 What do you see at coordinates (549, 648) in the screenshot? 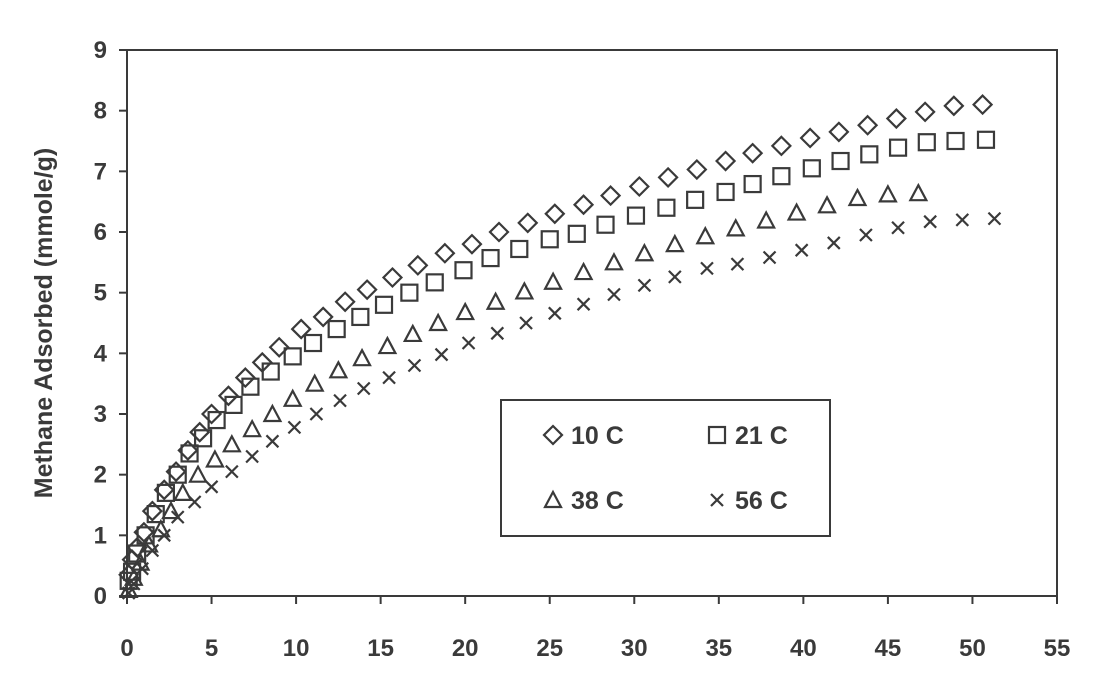
I see `x-tick-label: 25` at bounding box center [549, 648].